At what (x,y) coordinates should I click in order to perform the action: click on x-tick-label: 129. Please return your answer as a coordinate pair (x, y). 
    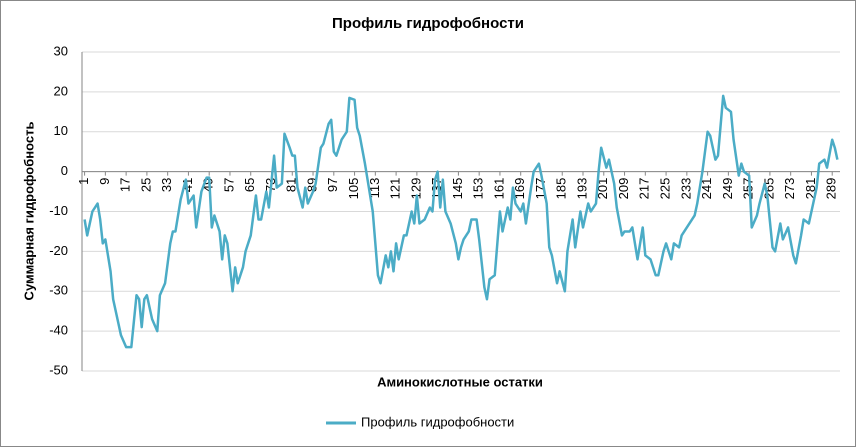
    Looking at the image, I should click on (415, 189).